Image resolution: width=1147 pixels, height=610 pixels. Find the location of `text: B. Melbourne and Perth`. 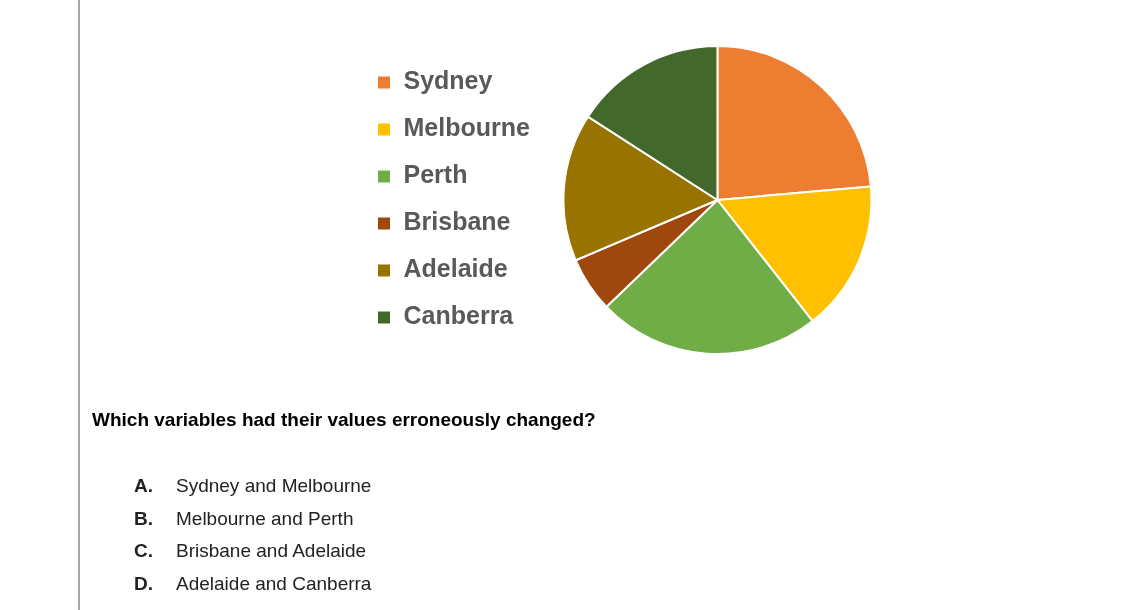

text: B. Melbourne and Perth is located at coordinates (244, 518).